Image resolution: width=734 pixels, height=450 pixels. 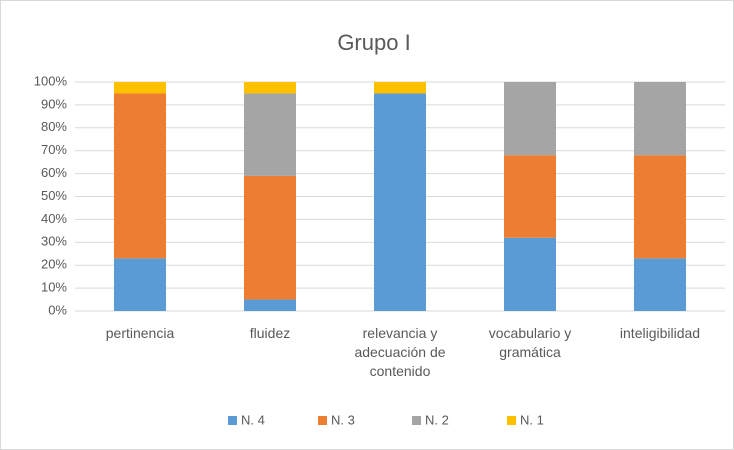 I want to click on legend-label: N. 4, so click(x=253, y=419).